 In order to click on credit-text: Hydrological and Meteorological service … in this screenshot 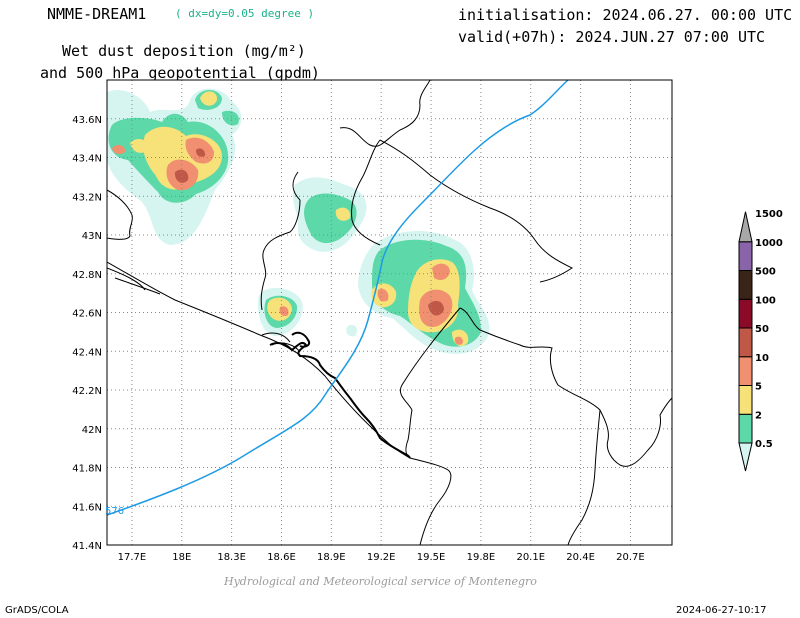, I will do `click(380, 581)`.